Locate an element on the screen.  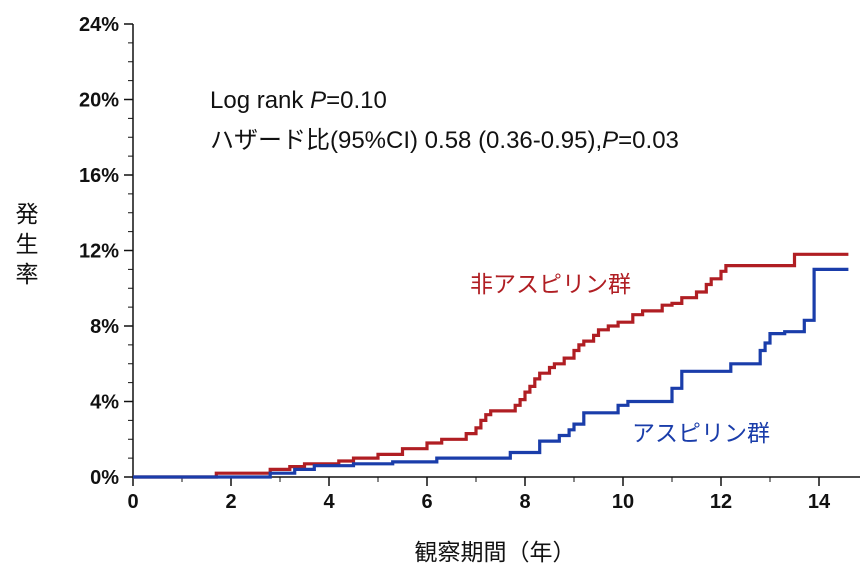
series-label-aspirin: アスピリン群 is located at coordinates (701, 434).